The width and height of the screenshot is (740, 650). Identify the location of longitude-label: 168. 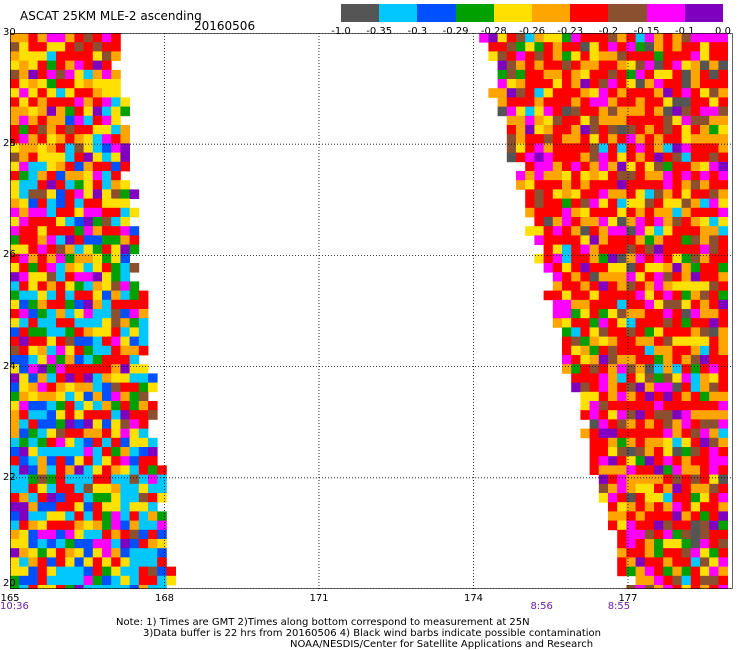
(164, 598).